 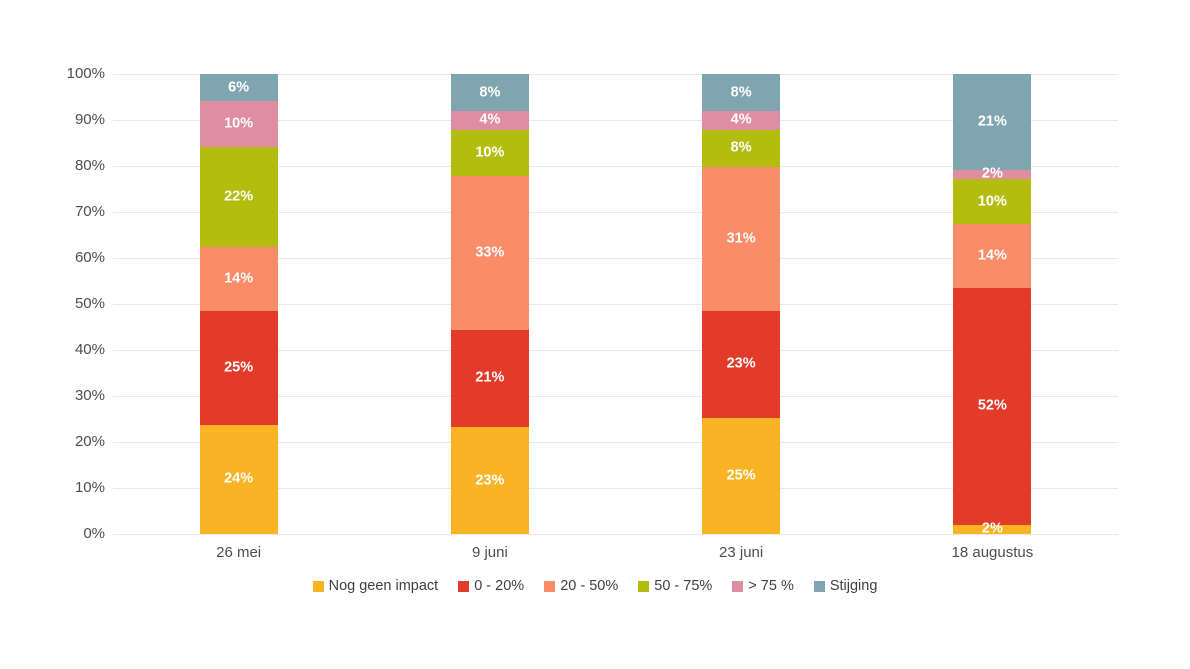 What do you see at coordinates (94, 533) in the screenshot?
I see `y-axis-tick-label-0: 0%` at bounding box center [94, 533].